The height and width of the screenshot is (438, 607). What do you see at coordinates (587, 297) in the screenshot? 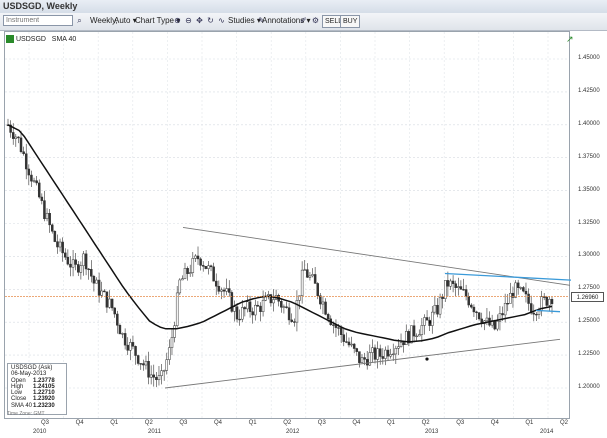
I see `last-price-badge: 1.26960` at bounding box center [587, 297].